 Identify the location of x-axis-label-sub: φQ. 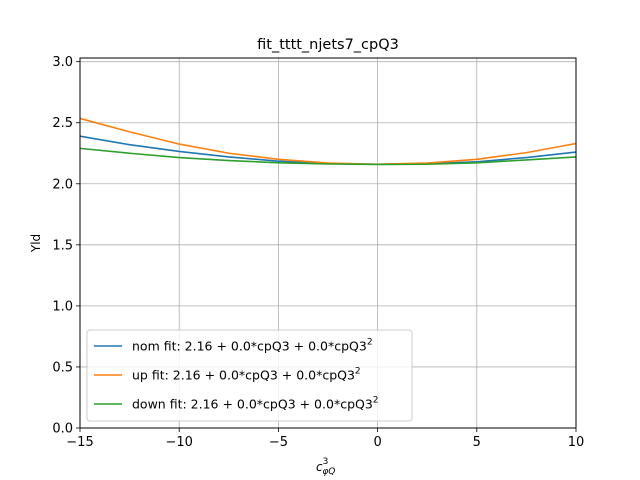
(328, 472).